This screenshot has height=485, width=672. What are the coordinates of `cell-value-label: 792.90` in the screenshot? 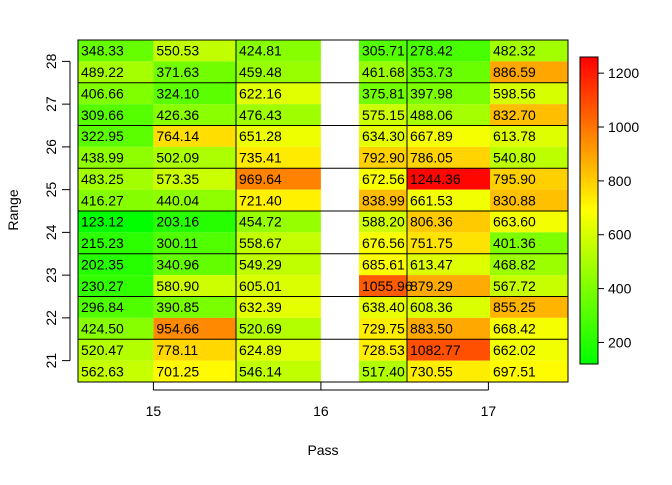 It's located at (383, 158).